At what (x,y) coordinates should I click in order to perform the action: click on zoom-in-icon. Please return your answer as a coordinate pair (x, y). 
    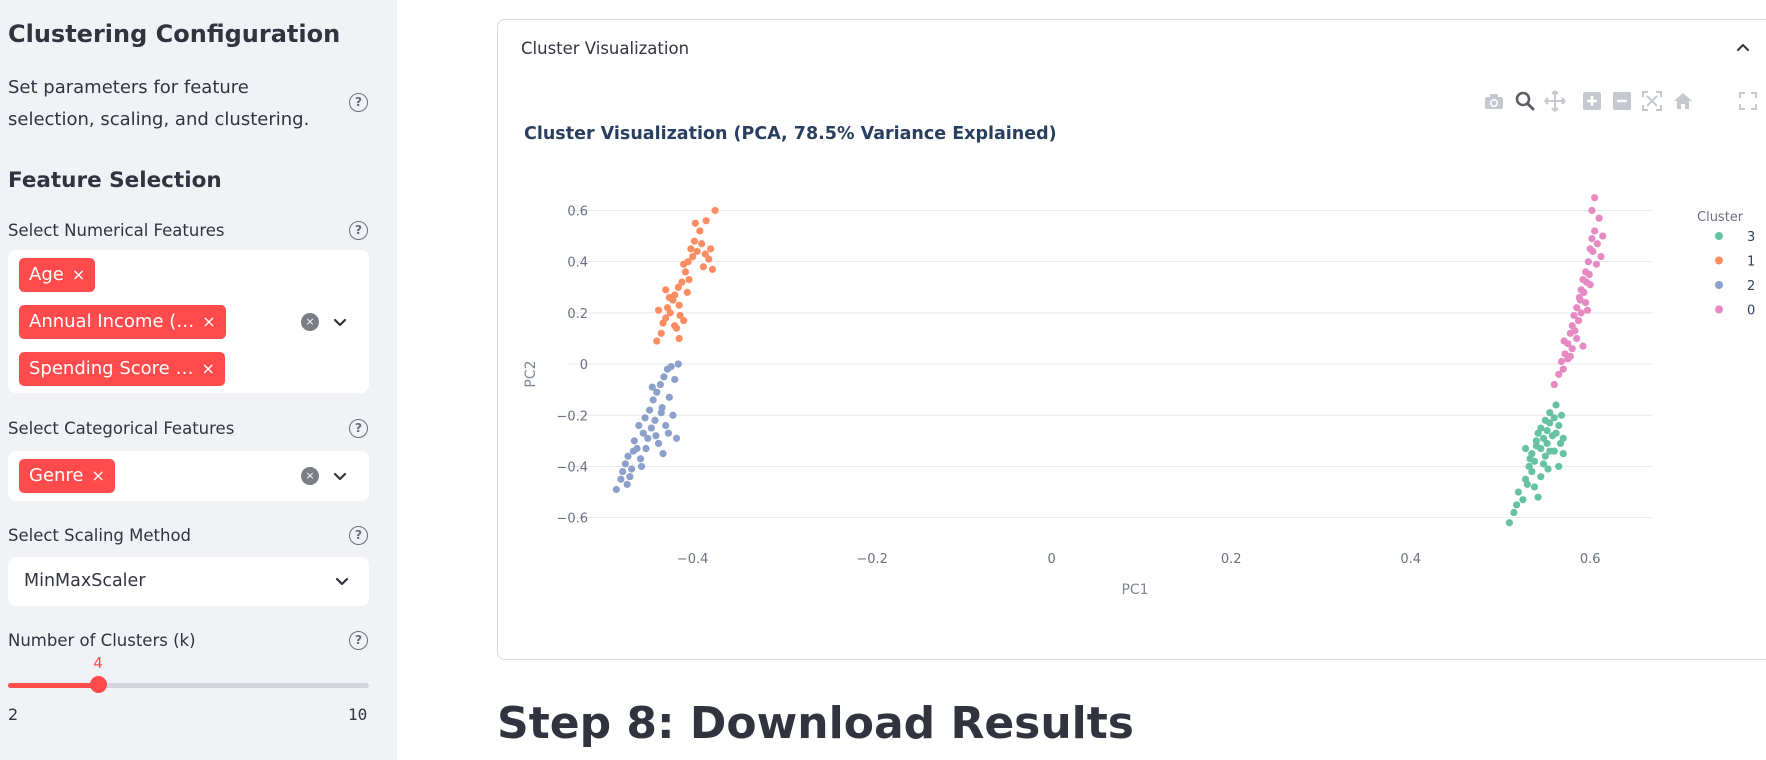
    Looking at the image, I should click on (1592, 101).